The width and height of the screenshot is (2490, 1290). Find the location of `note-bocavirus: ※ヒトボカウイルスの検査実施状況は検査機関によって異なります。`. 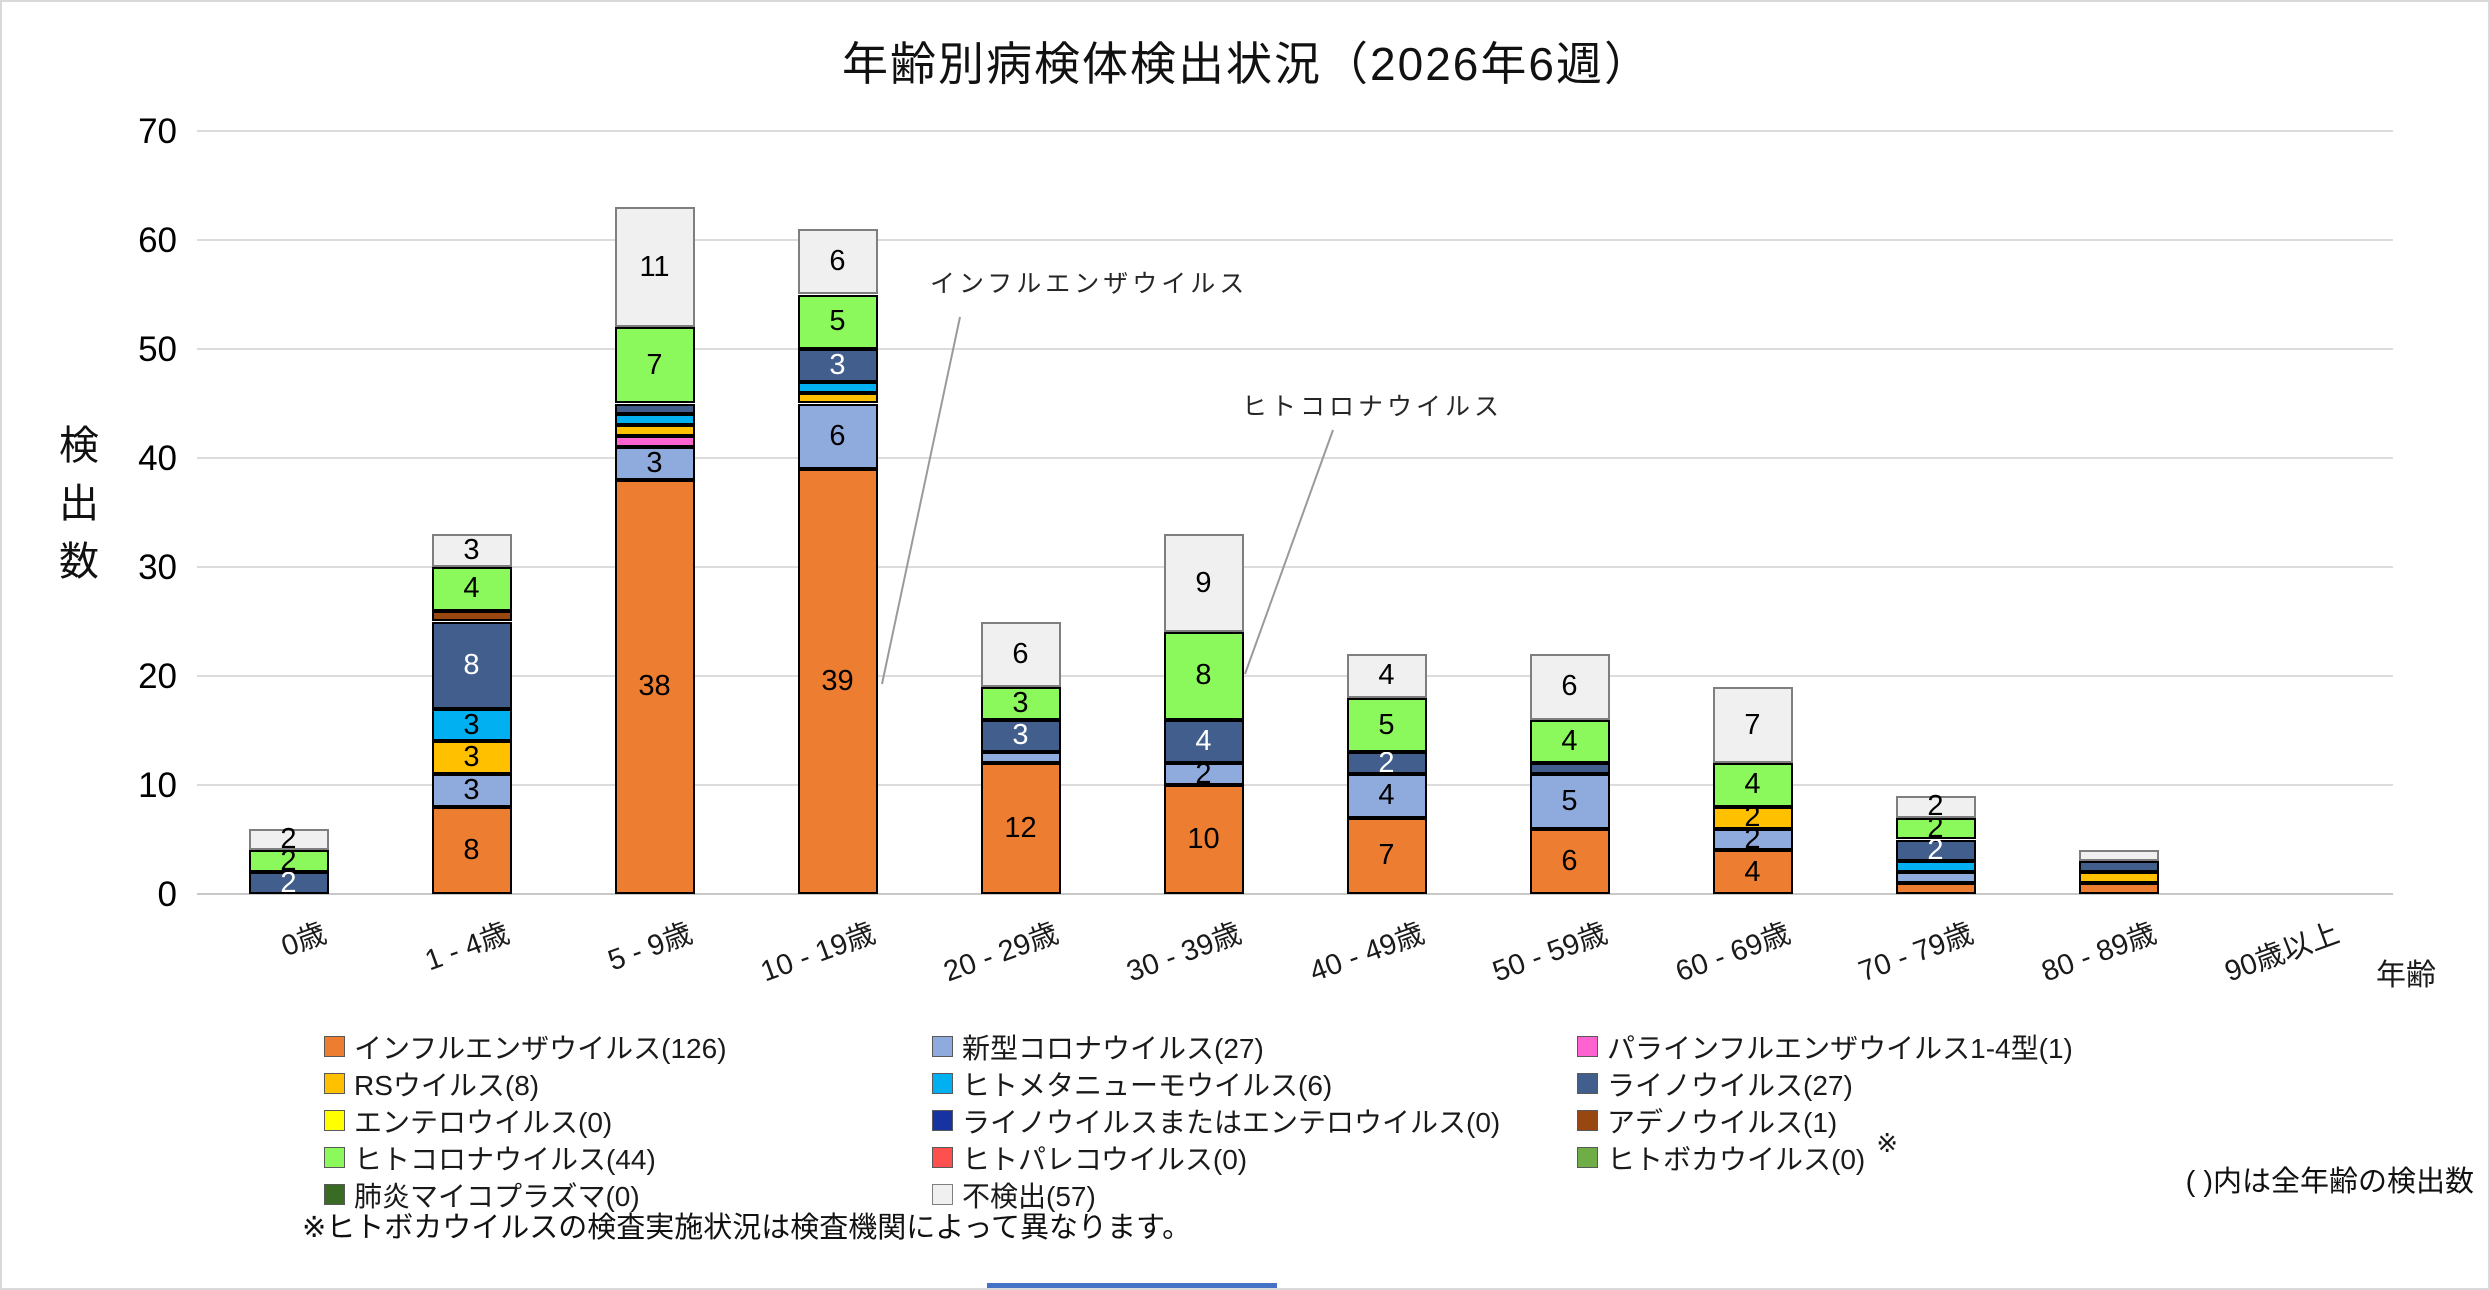

note-bocavirus: ※ヒトボカウイルスの検査実施状況は検査機関によって異なります。 is located at coordinates (747, 1228).